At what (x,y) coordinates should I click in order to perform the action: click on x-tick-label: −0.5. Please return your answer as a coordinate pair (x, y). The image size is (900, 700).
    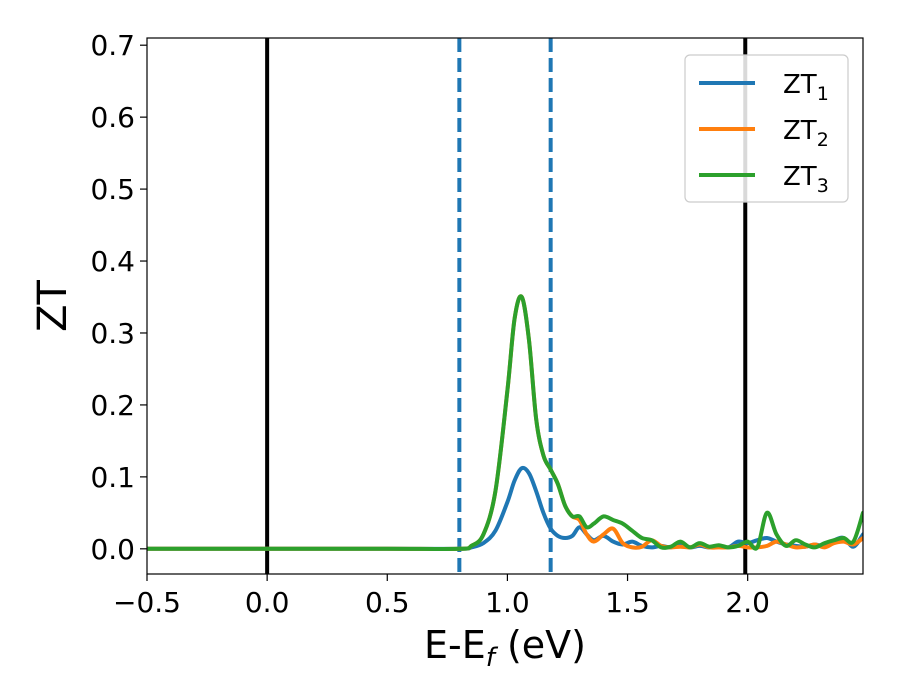
    Looking at the image, I should click on (147, 602).